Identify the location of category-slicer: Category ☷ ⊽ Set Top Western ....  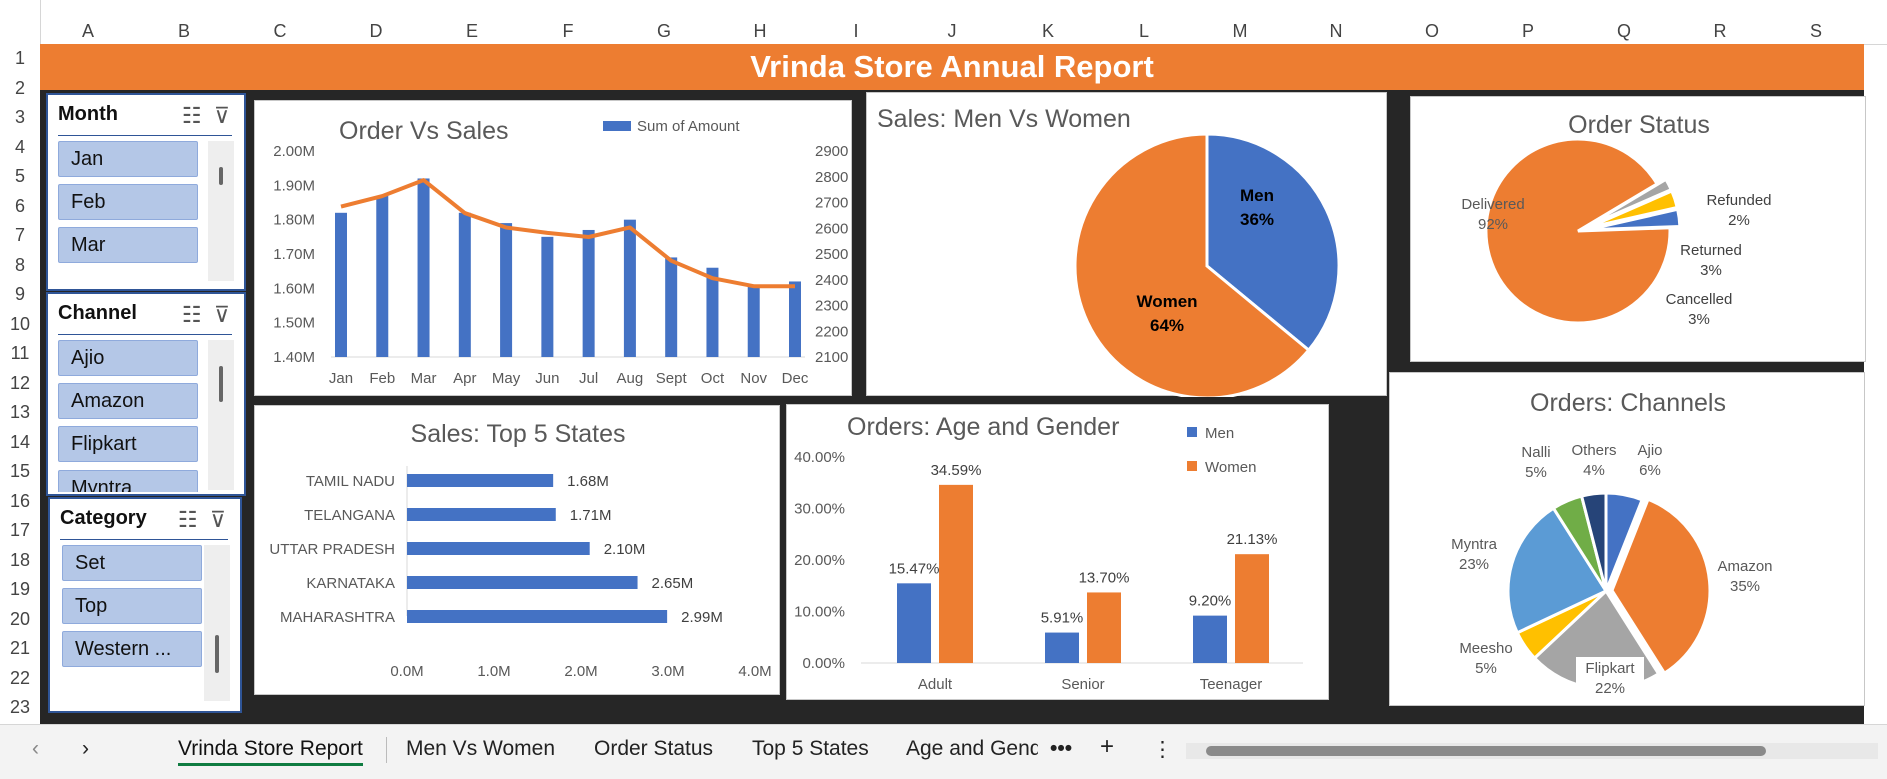
(145, 605).